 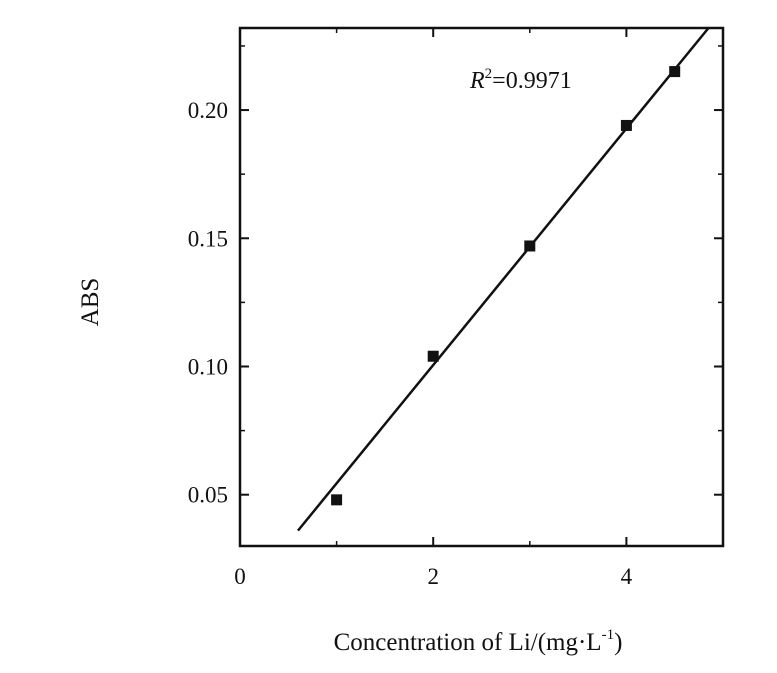 I want to click on y-tick-labels: 0.05 0.10 0.15 0.20, so click(x=208, y=303).